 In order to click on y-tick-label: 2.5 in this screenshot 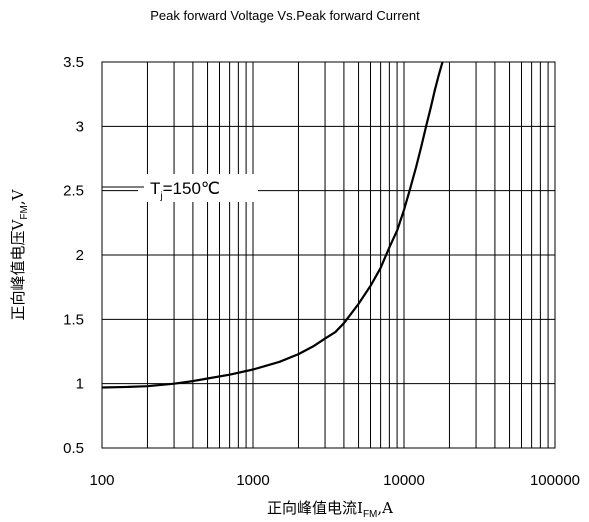, I will do `click(73, 191)`.